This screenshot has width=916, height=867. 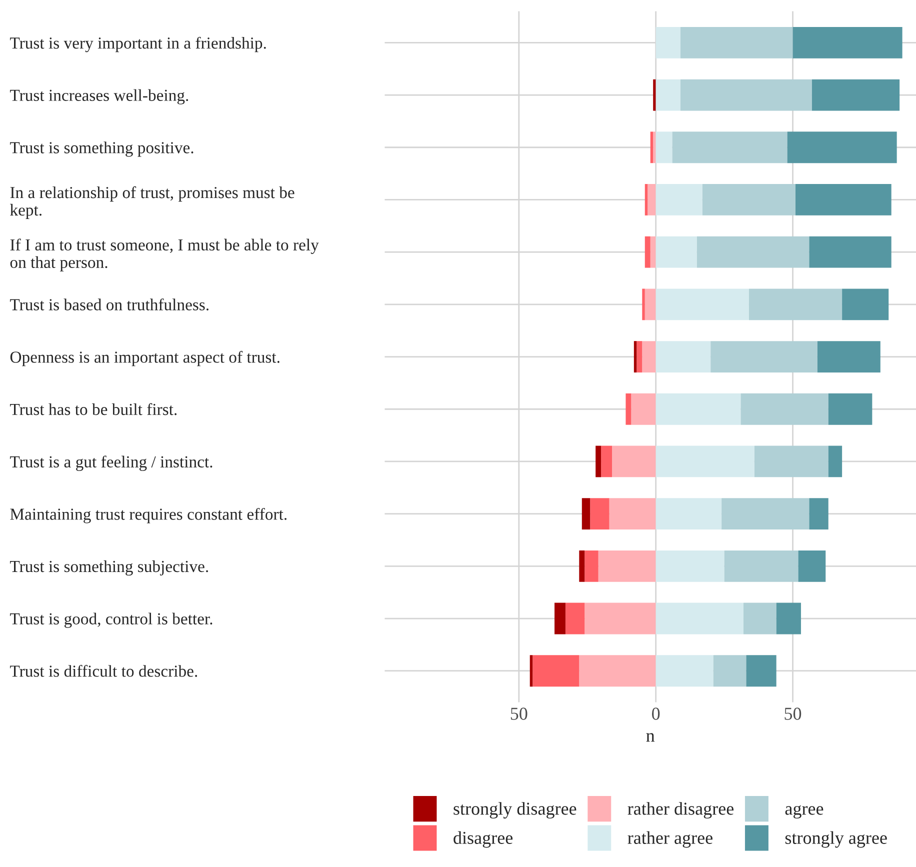 I want to click on y-tick-label: Trust is based on truthfulness., so click(x=109, y=304).